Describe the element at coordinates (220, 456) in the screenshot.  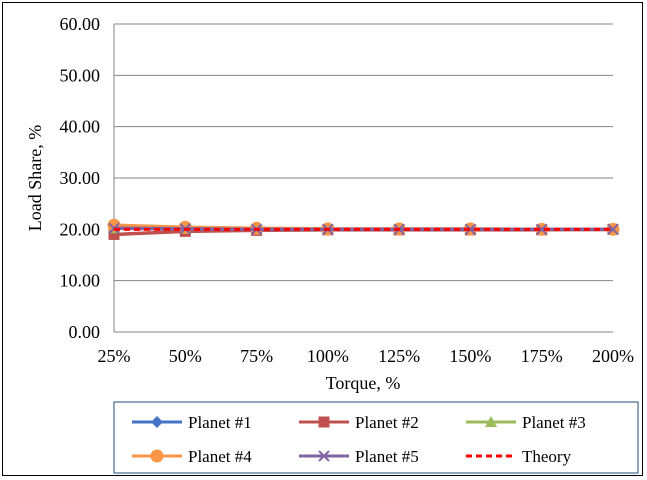
I see `legend-label: Planet #4` at that location.